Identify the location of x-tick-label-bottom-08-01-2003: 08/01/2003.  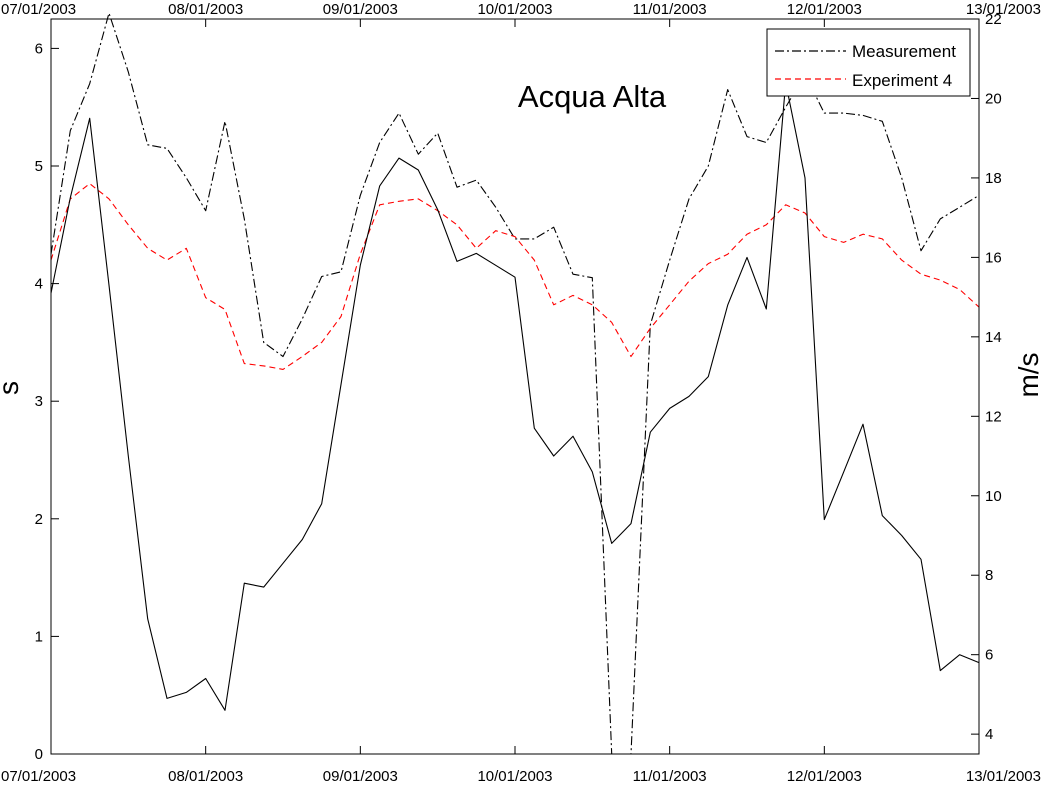
(205, 775).